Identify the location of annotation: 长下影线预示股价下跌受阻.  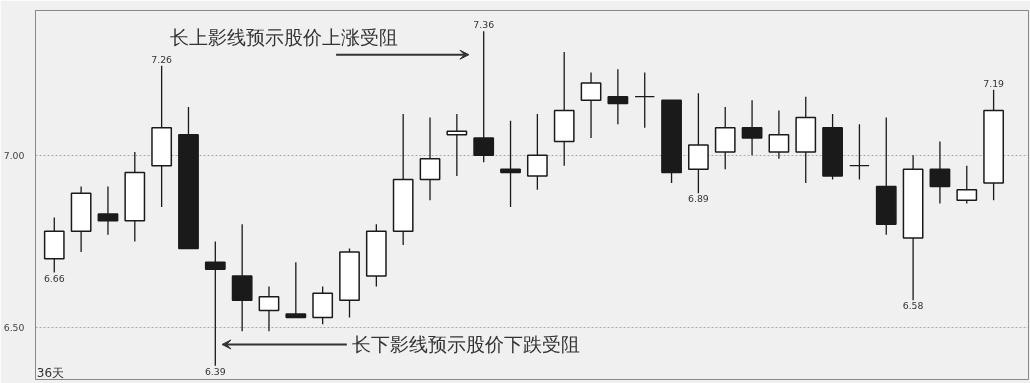
(466, 344).